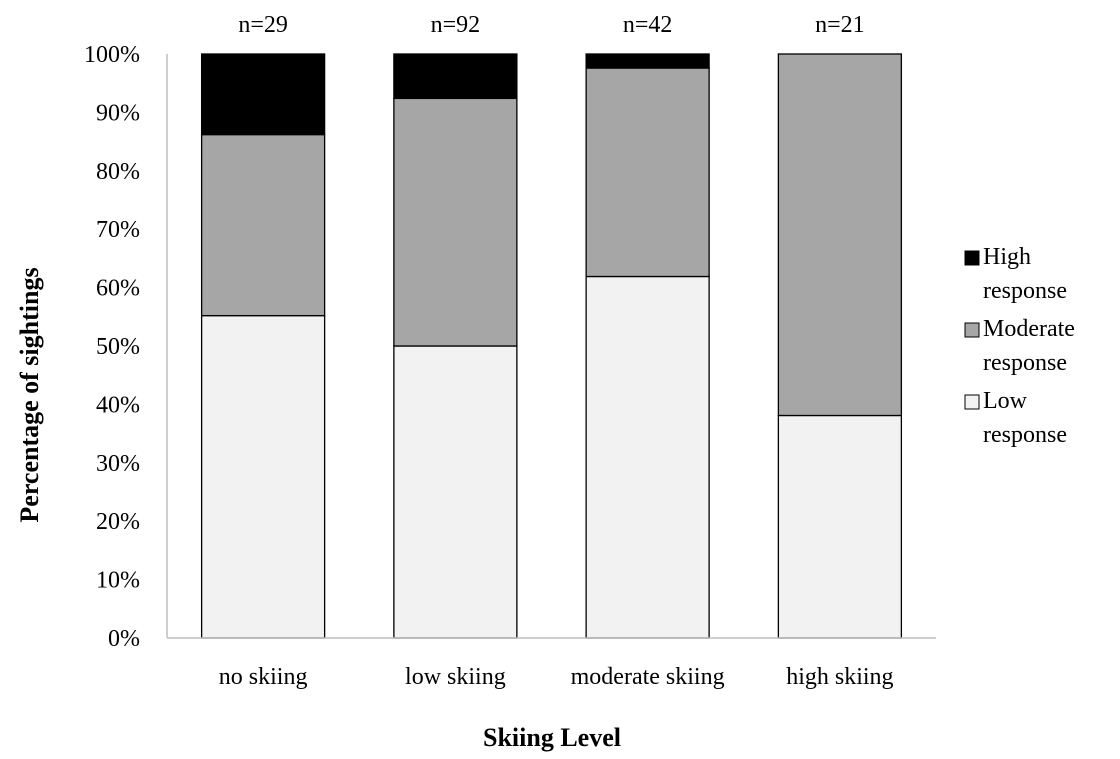  Describe the element at coordinates (263, 677) in the screenshot. I see `x-tick-label: no skiing` at that location.